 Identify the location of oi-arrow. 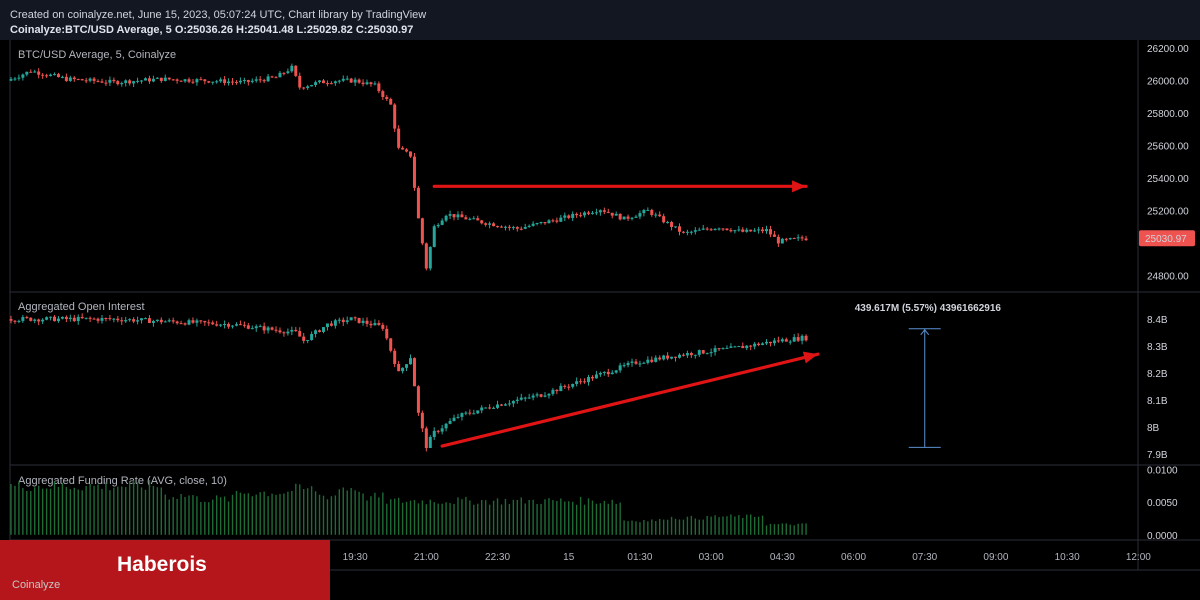
(630, 399).